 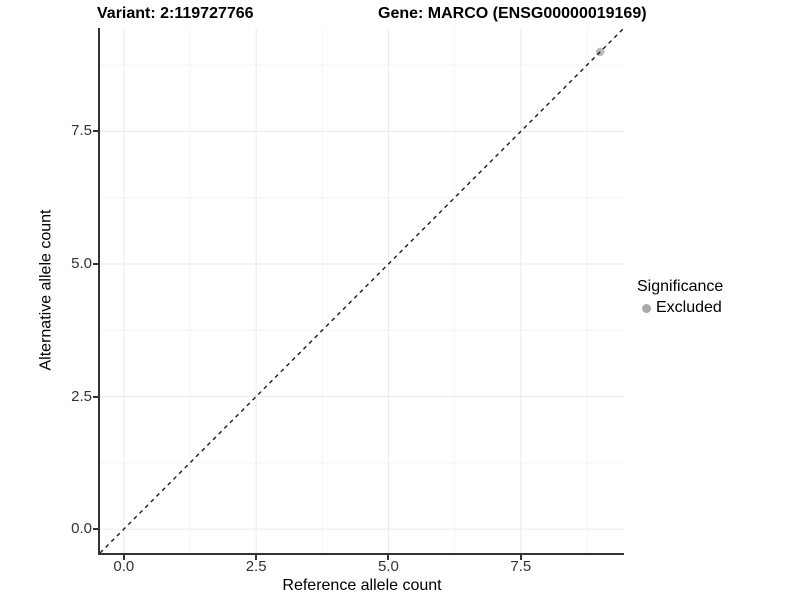 I want to click on y-tick-label: 5.0, so click(x=81, y=263).